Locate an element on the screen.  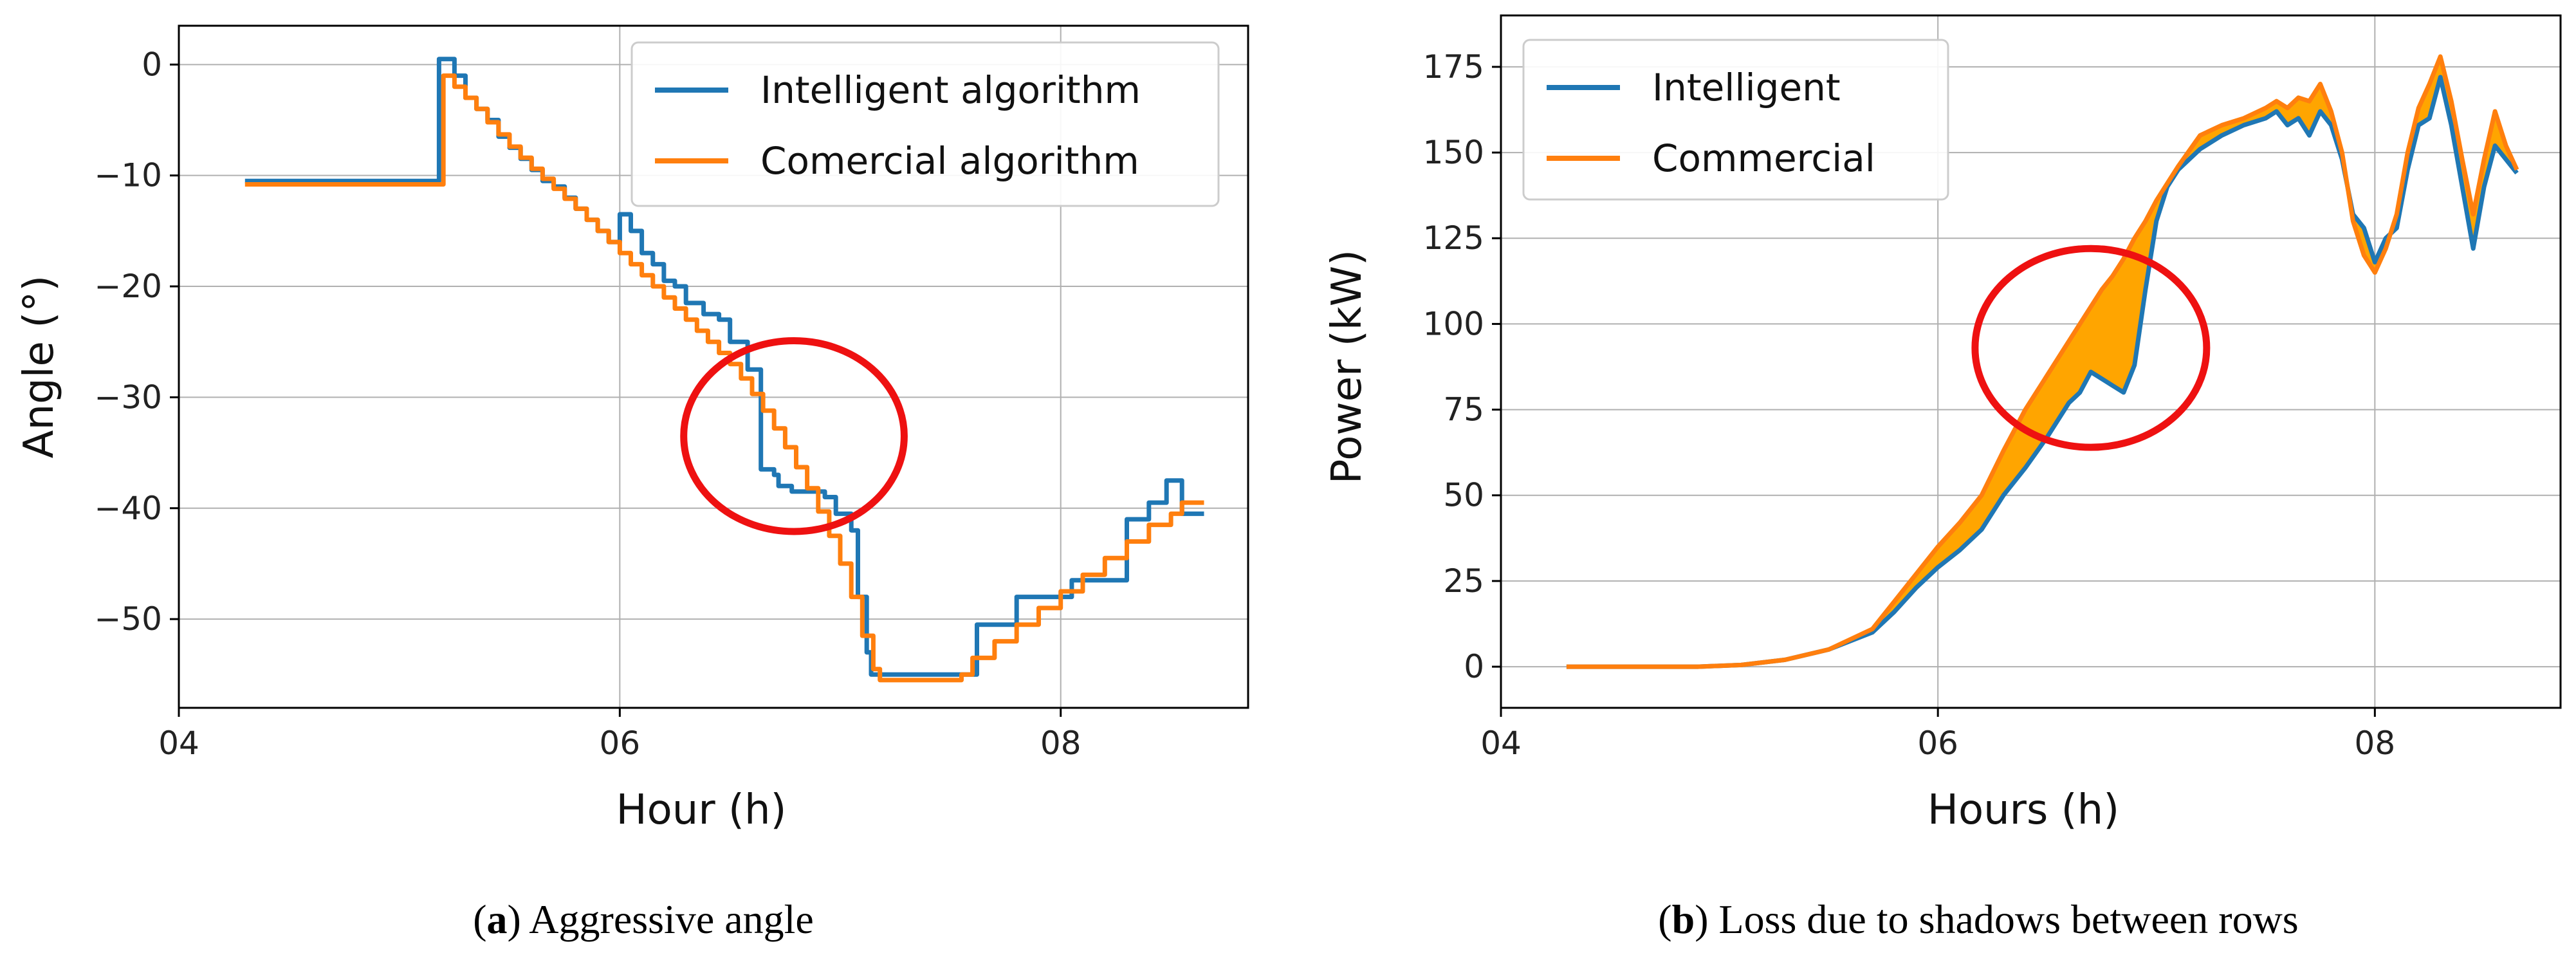
panel-a-ytick-label: −40 is located at coordinates (128, 508).